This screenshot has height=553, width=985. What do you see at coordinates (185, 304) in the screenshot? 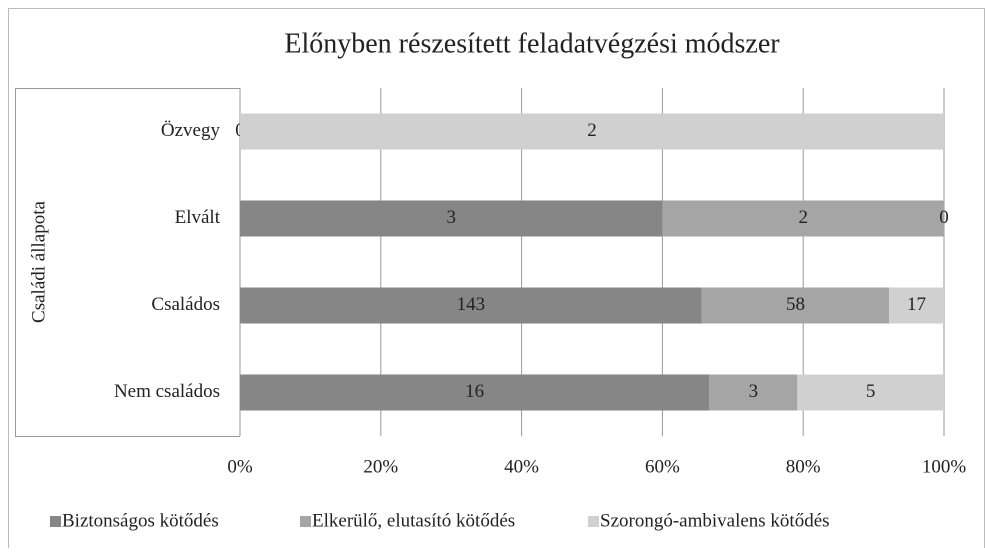
I see `y-tick-label: Családos` at bounding box center [185, 304].